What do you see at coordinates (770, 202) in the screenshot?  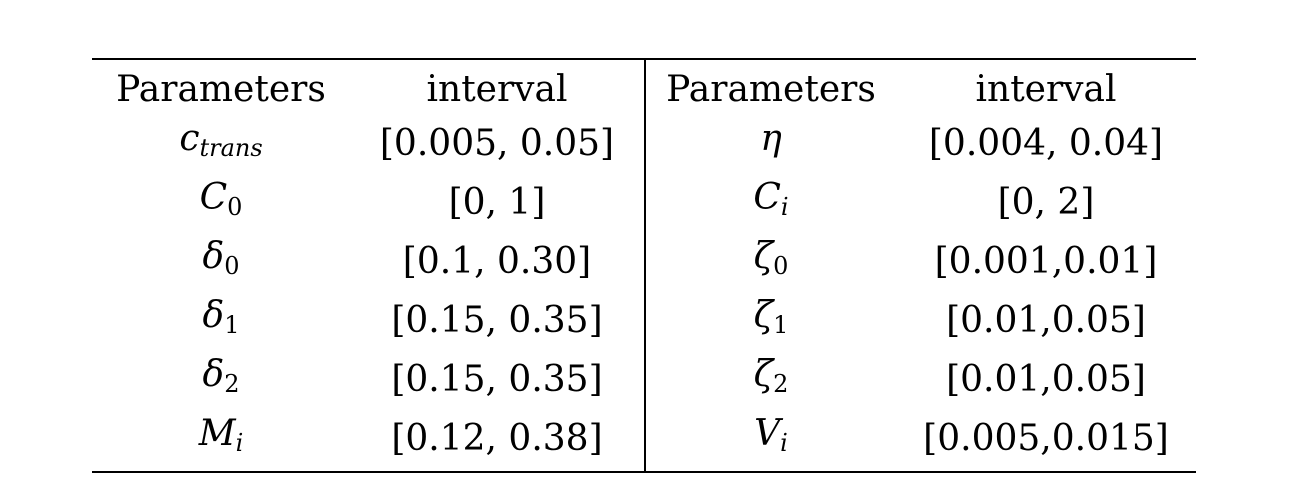 I see `parameter-symbol: Ci` at bounding box center [770, 202].